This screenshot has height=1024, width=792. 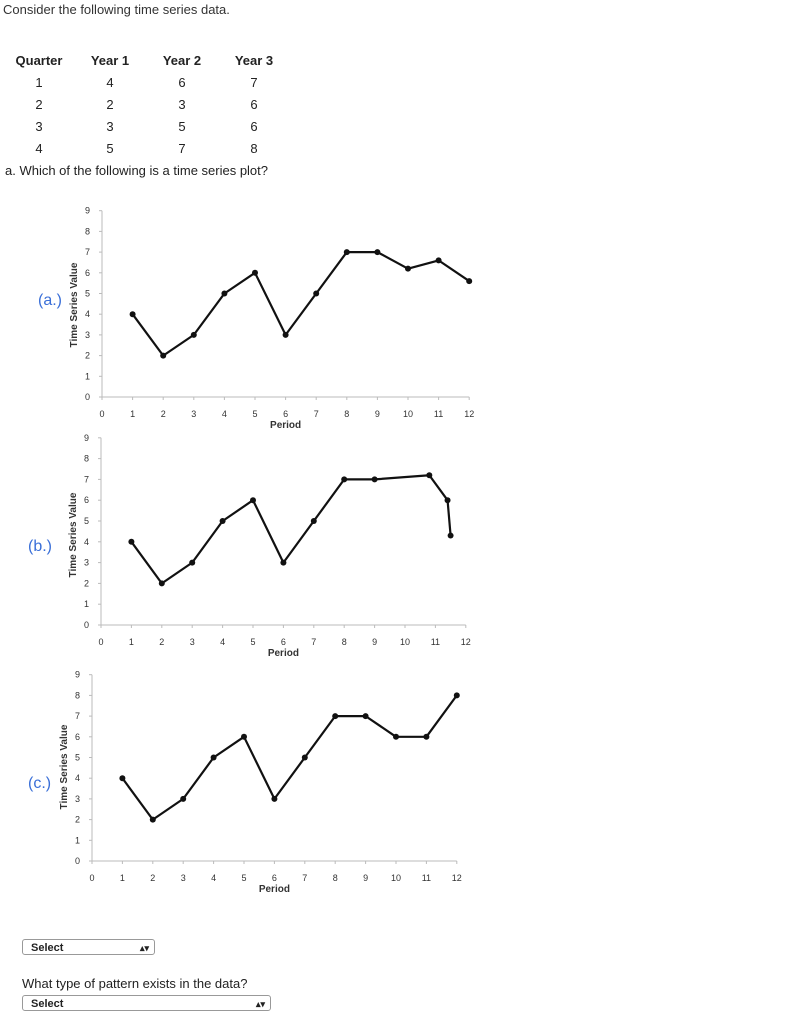 I want to click on y-tick-label: 2, so click(x=77, y=820).